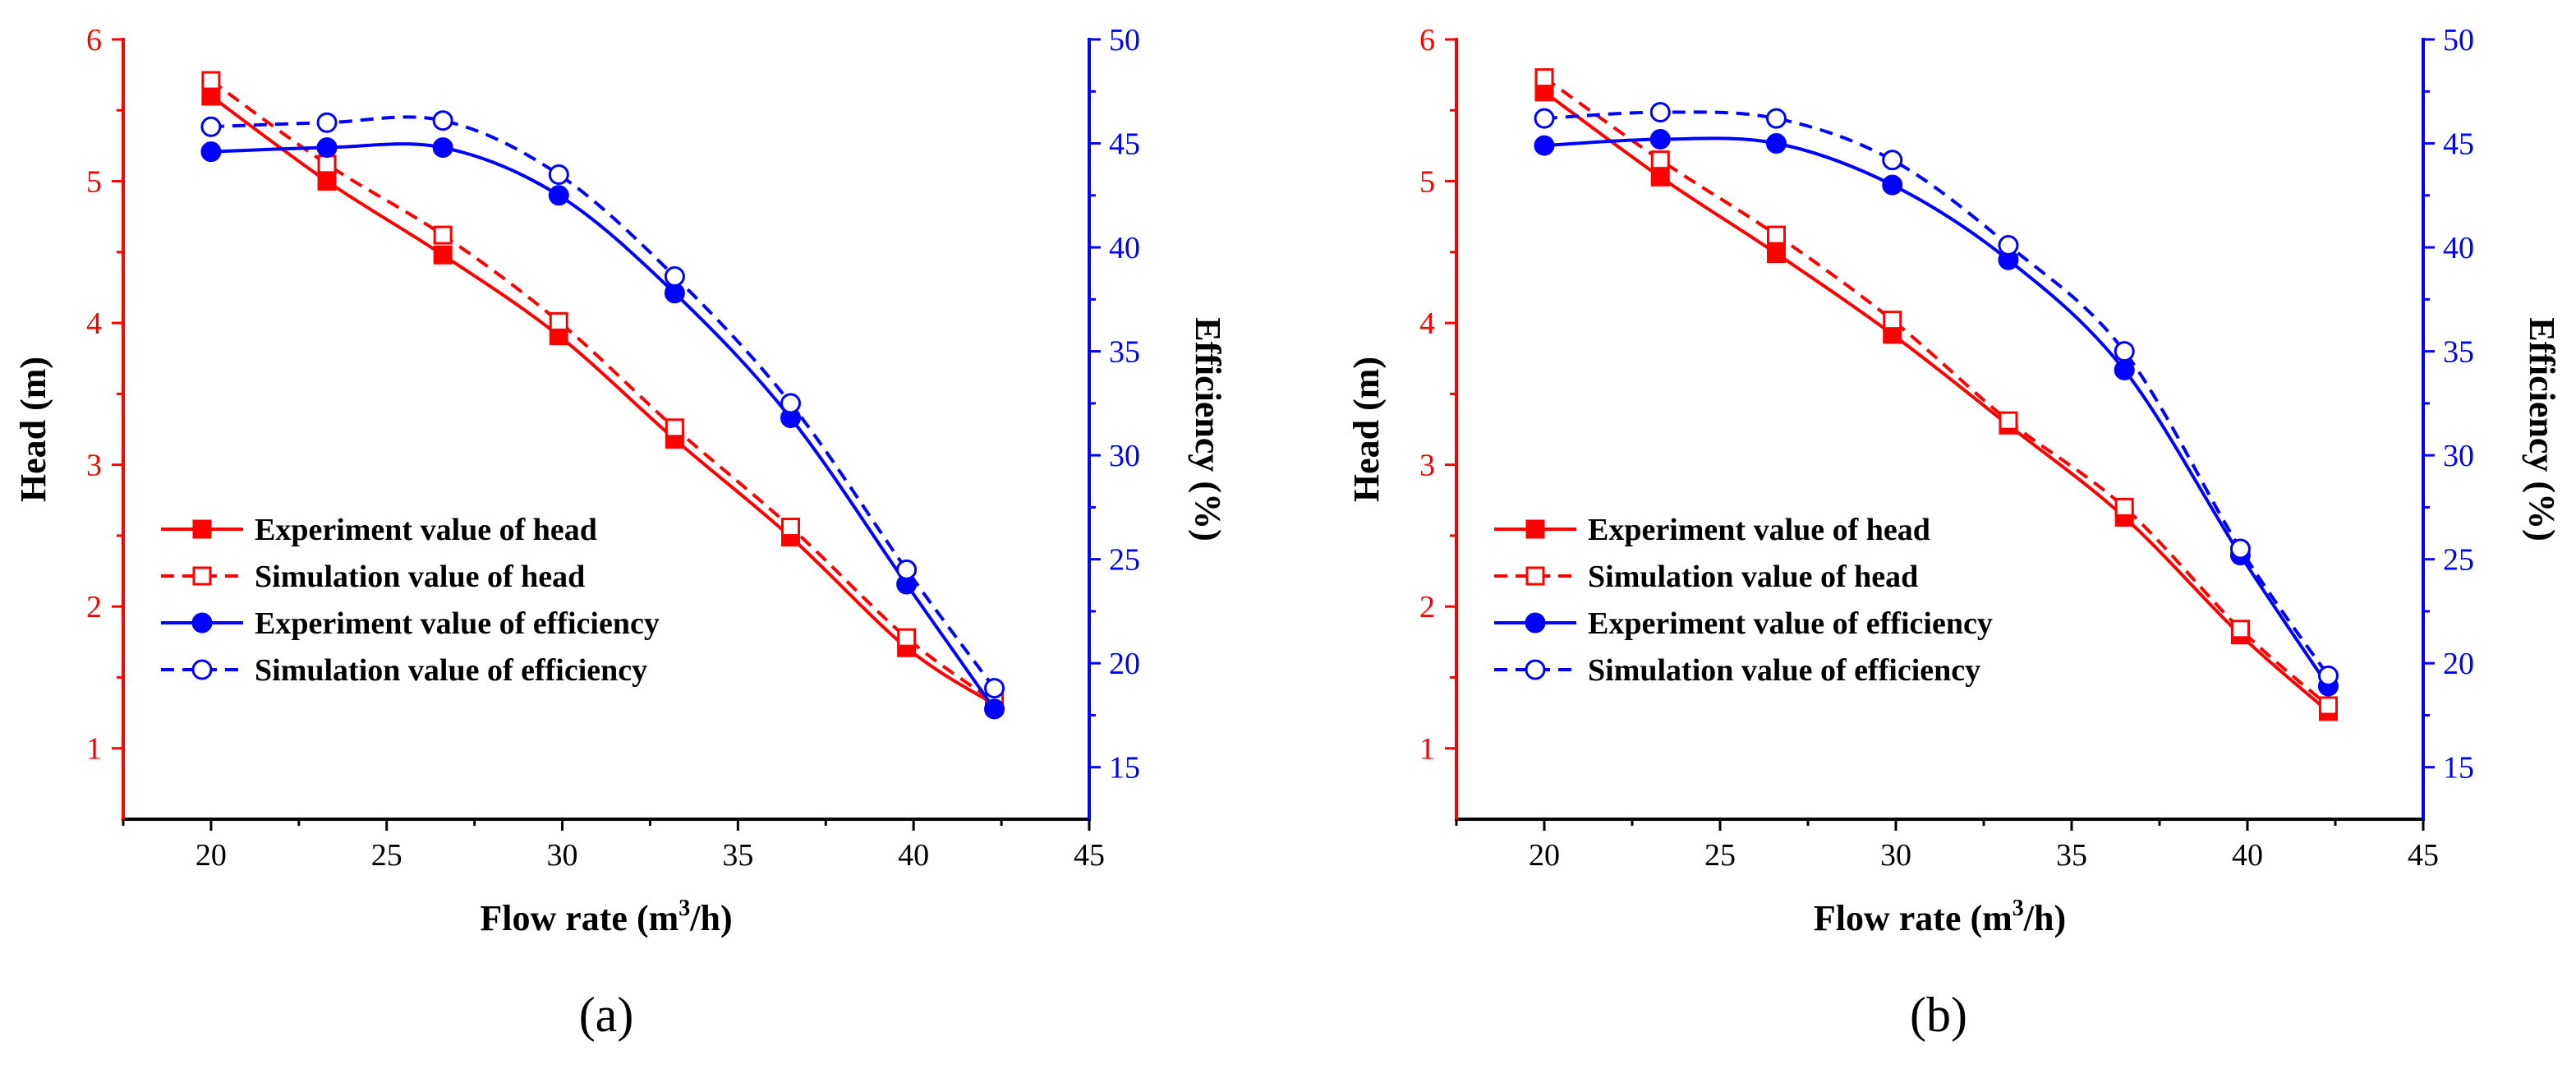  Describe the element at coordinates (1427, 749) in the screenshot. I see `left-y-tick-label: 1` at that location.